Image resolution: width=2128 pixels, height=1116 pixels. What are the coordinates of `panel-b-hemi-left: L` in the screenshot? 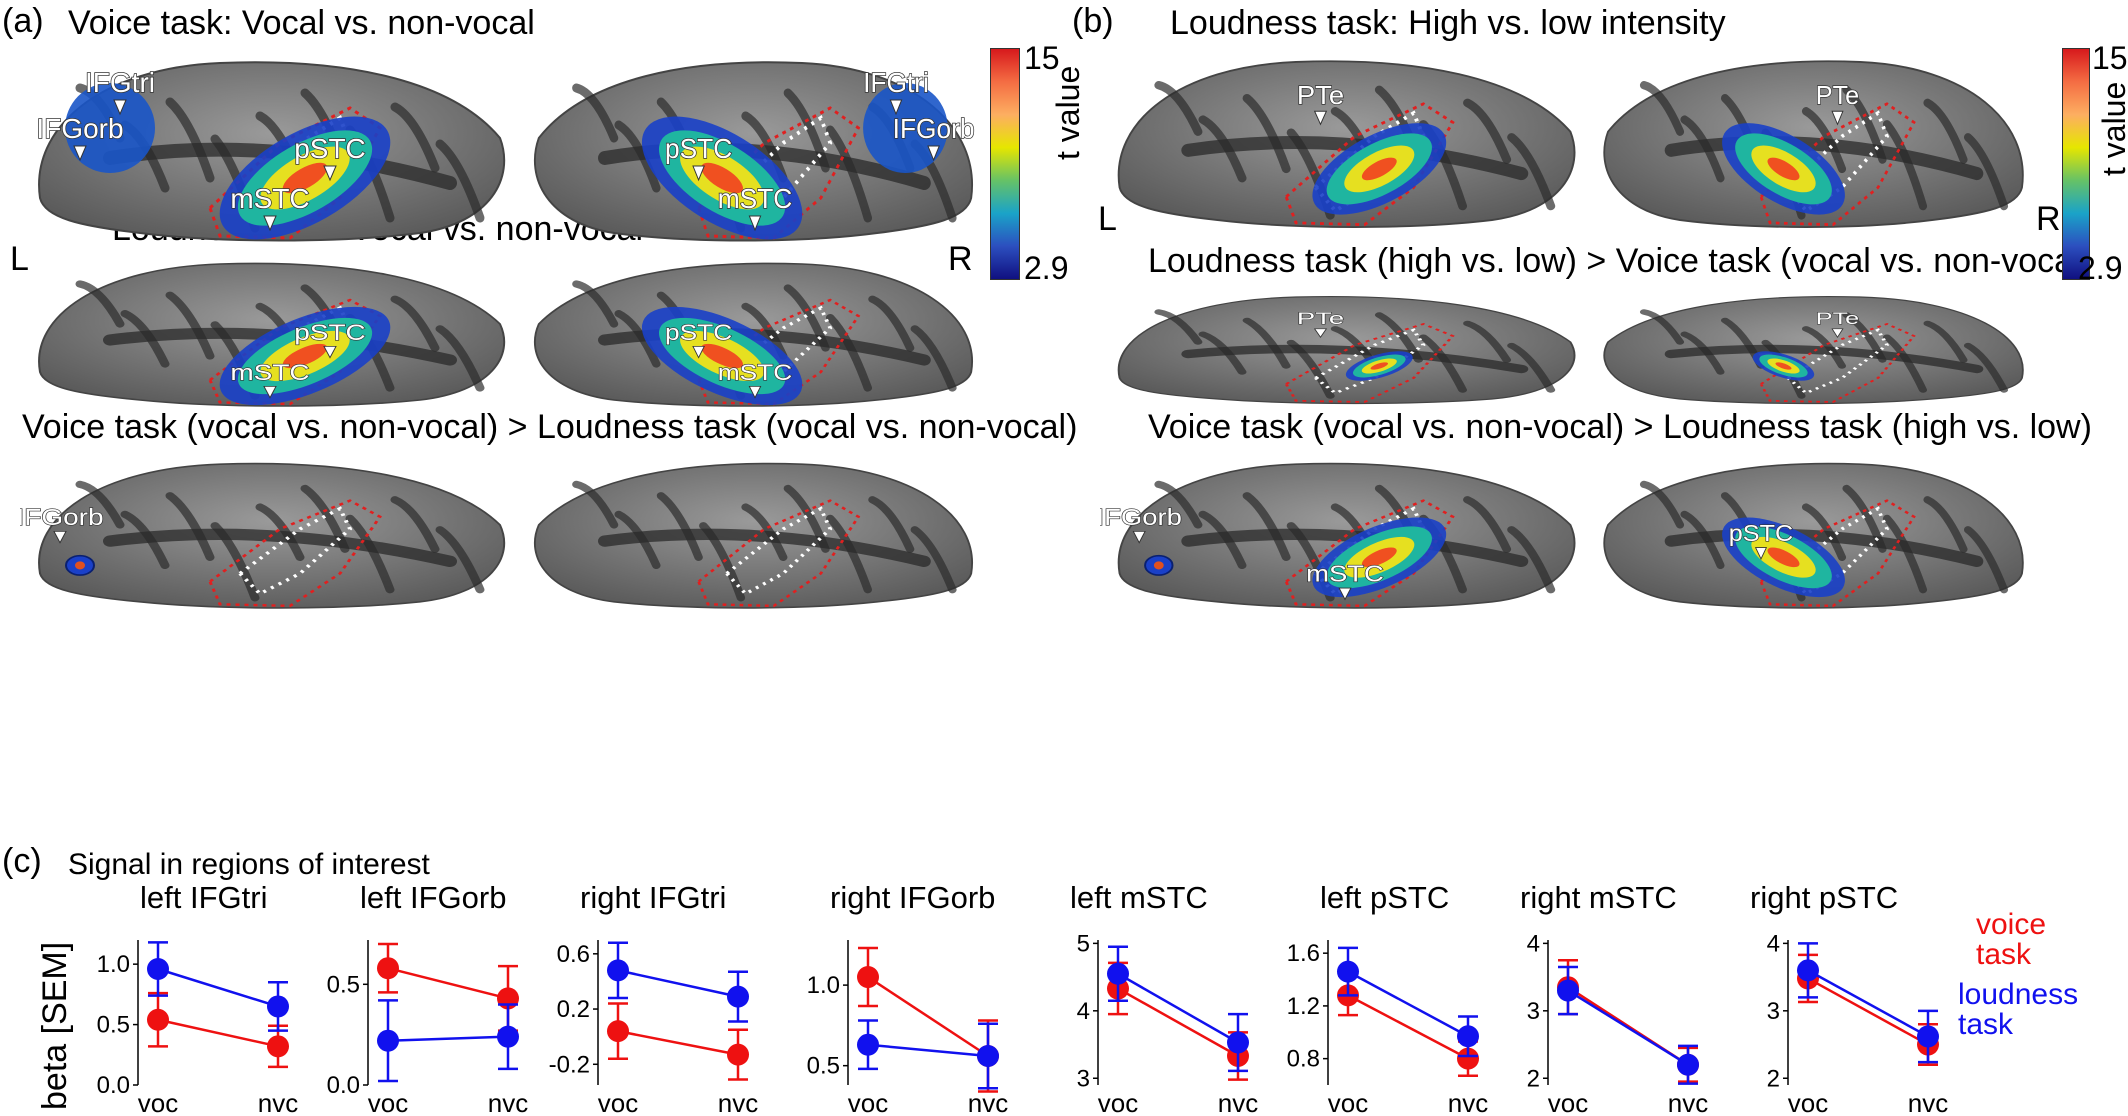 It's located at (1107, 219).